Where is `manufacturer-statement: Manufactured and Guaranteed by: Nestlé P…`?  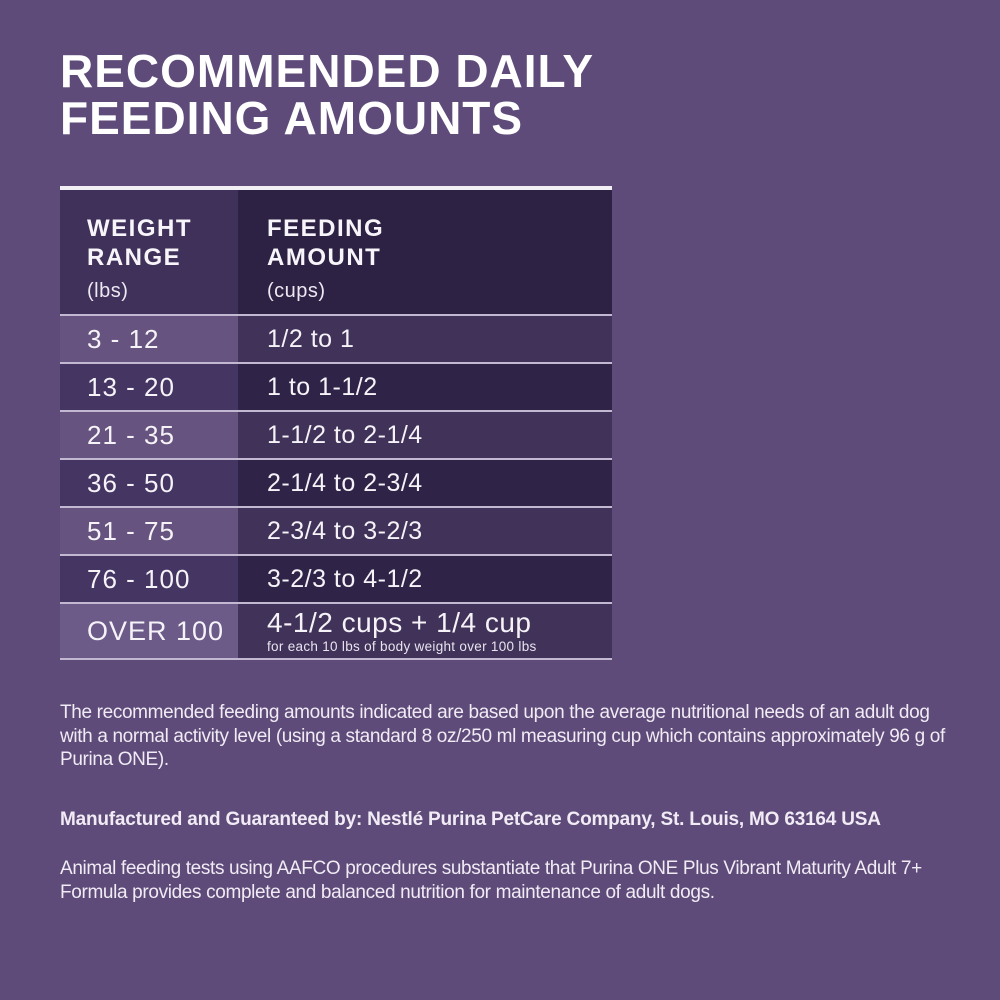
manufacturer-statement: Manufactured and Guaranteed by: Nestlé P… is located at coordinates (470, 819).